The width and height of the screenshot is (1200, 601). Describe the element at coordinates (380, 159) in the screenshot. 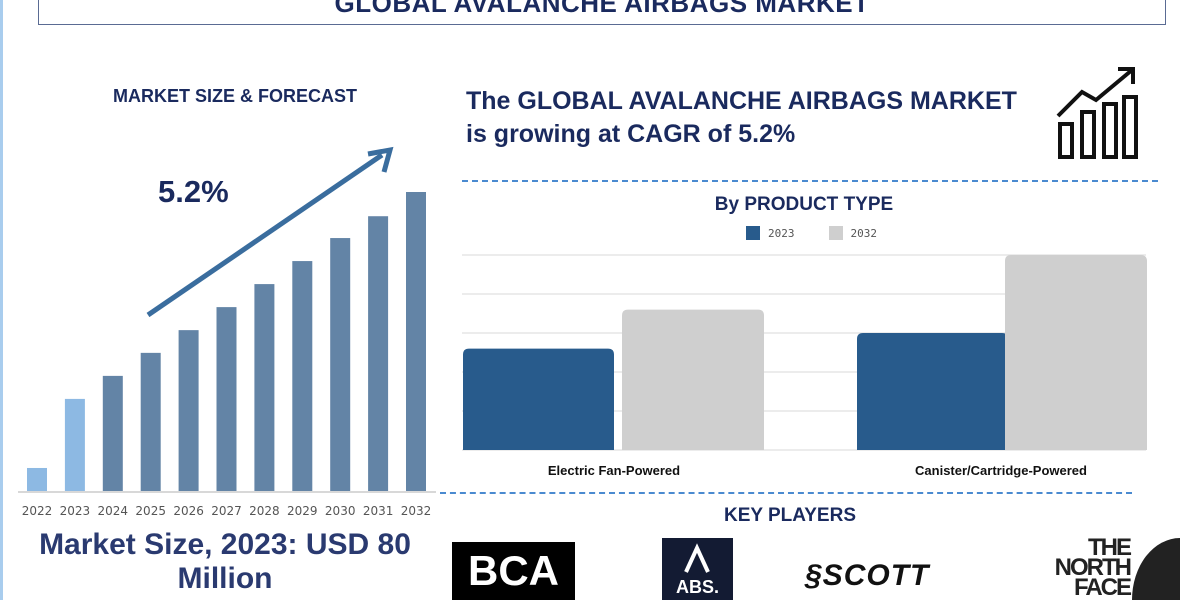

I see `trend-arrow-head` at that location.